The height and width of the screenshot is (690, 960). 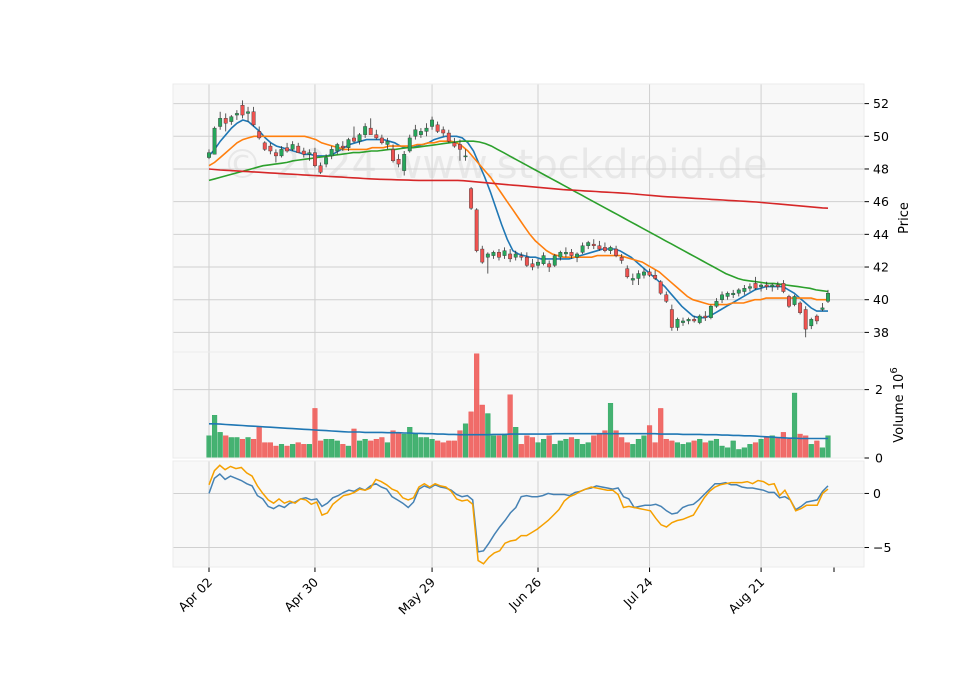 What do you see at coordinates (518, 188) in the screenshot?
I see `moving-average-line` at bounding box center [518, 188].